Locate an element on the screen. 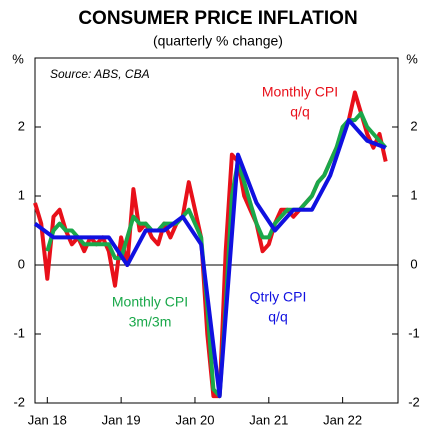 This screenshot has width=437, height=437. source-note: Source: ABS, CBA is located at coordinates (100, 74).